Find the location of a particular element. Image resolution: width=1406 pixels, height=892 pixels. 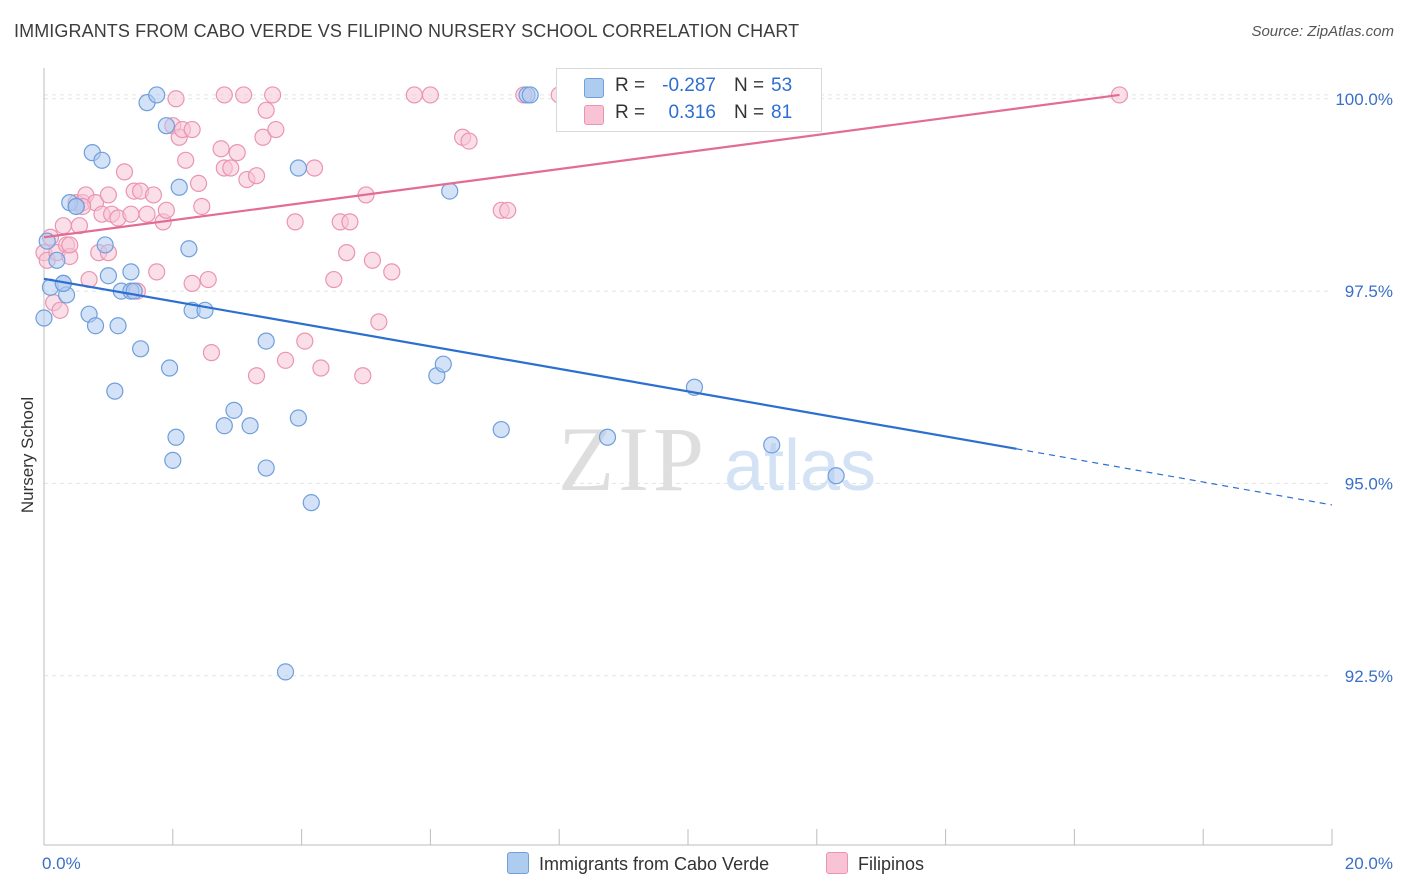

stats-swatch-pink is located at coordinates (594, 115).